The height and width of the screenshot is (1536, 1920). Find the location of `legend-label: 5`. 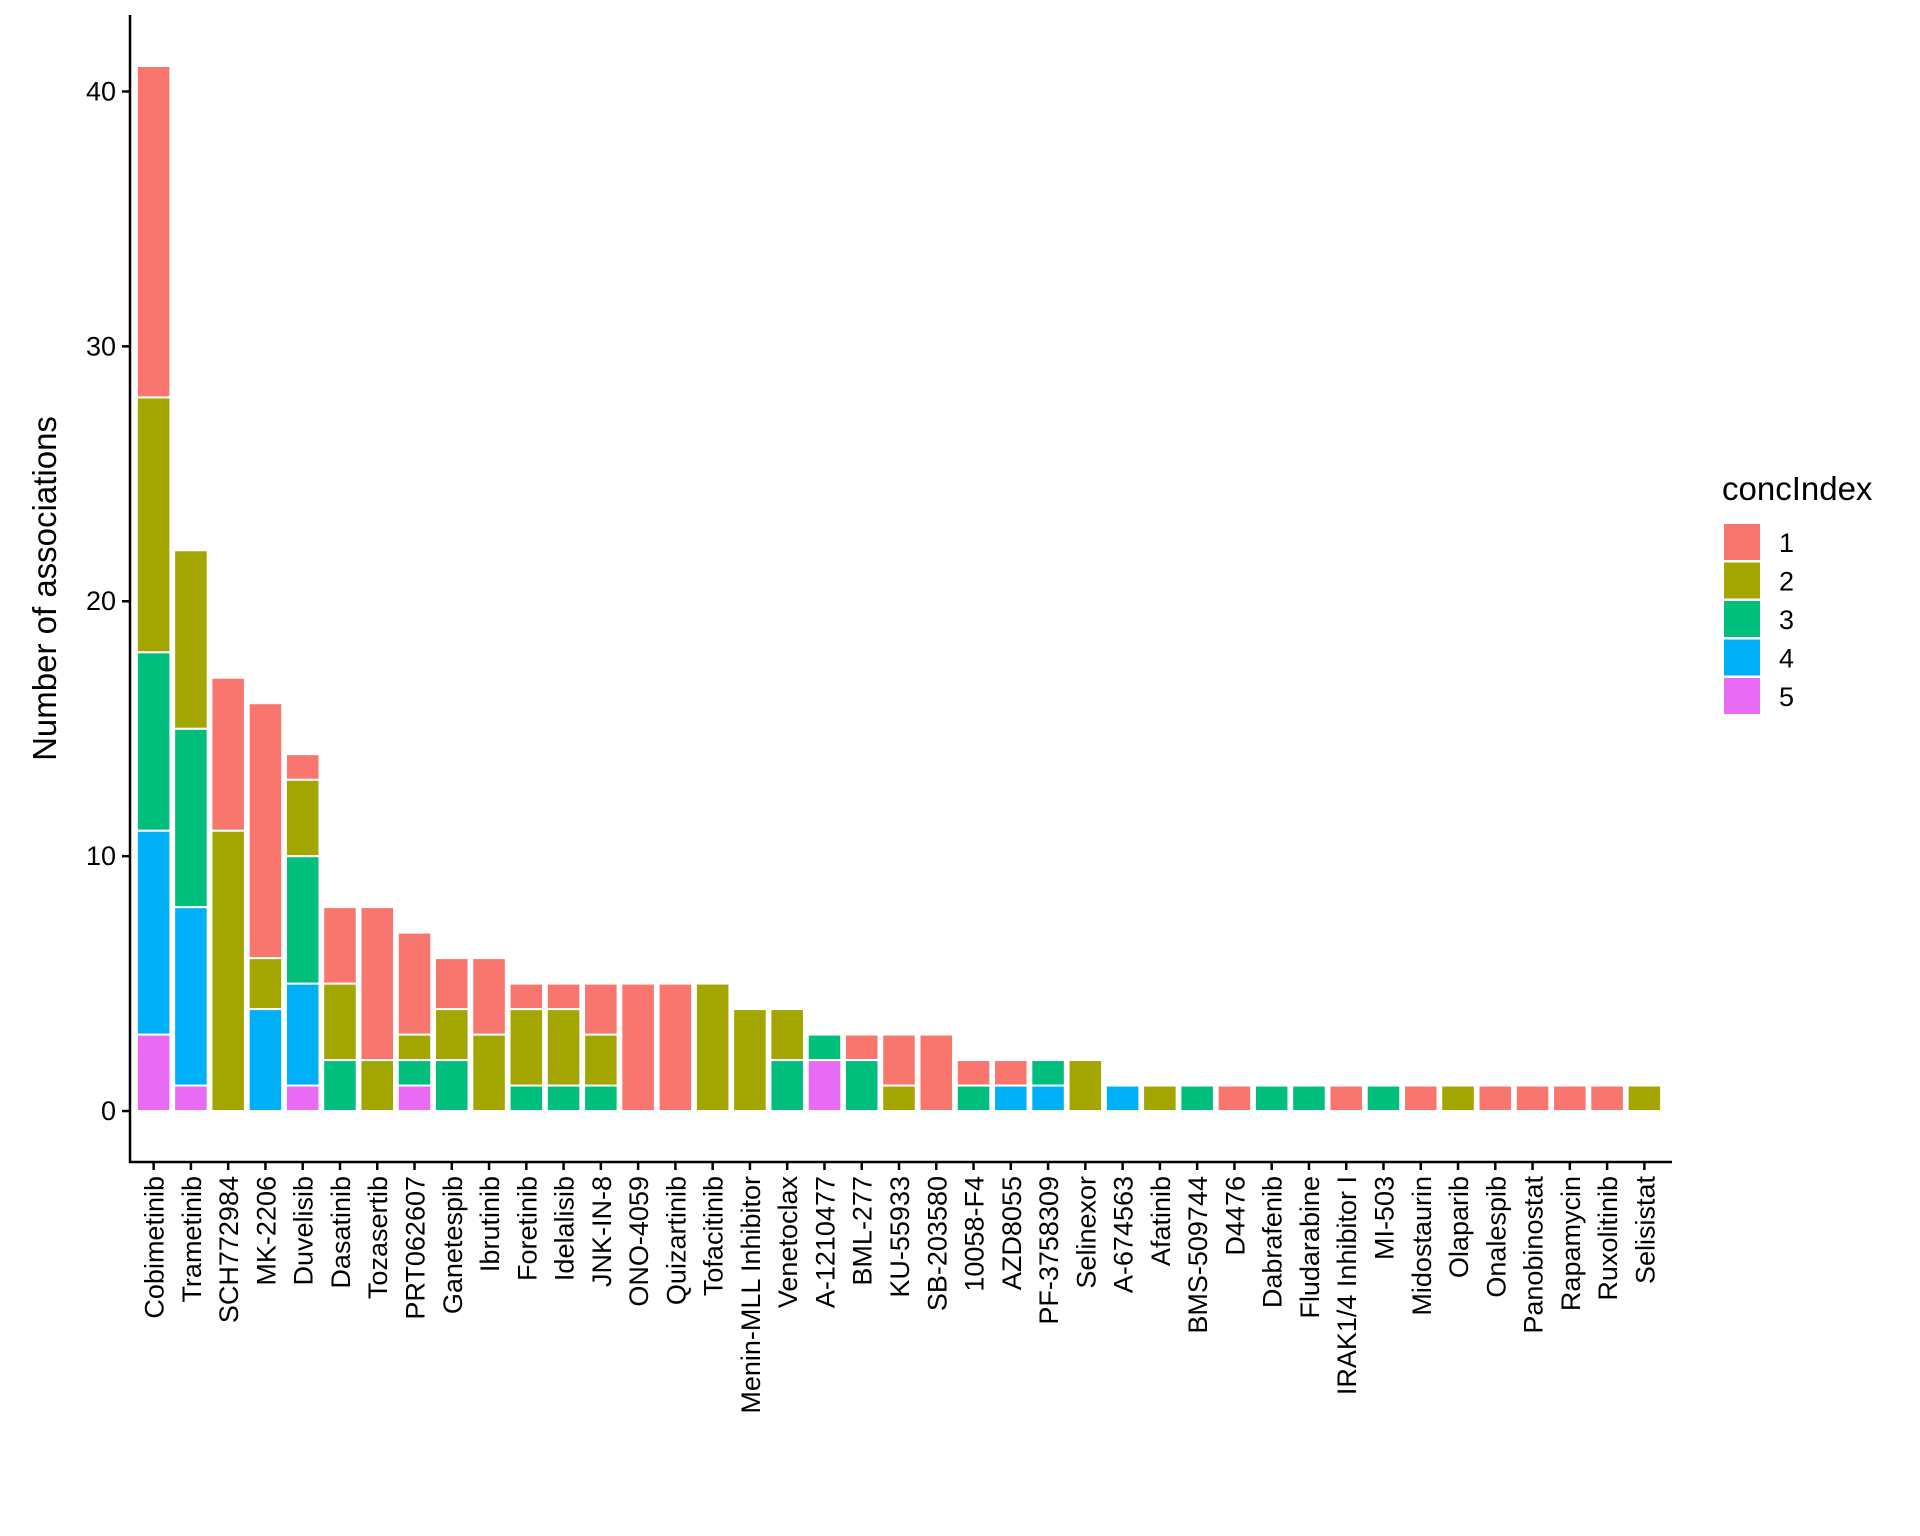

legend-label: 5 is located at coordinates (1786, 697).